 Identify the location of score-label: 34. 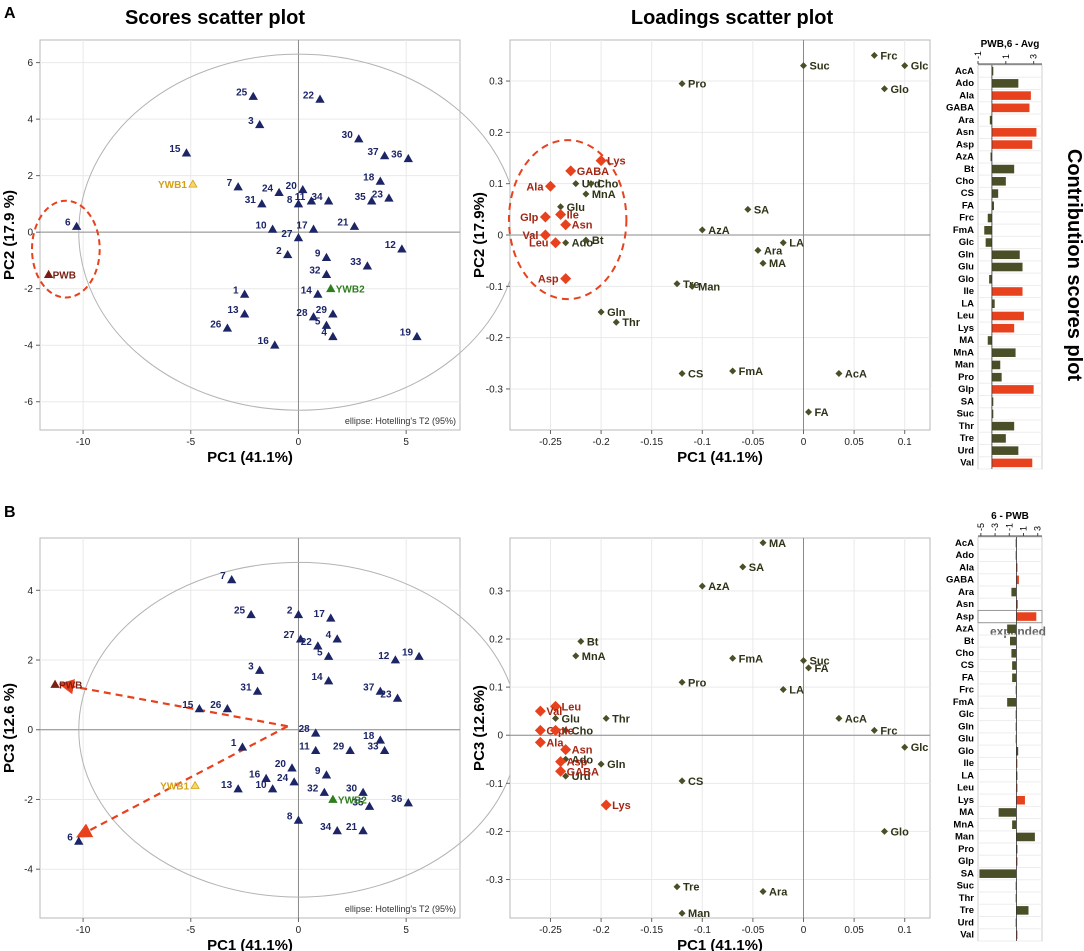
(317, 197).